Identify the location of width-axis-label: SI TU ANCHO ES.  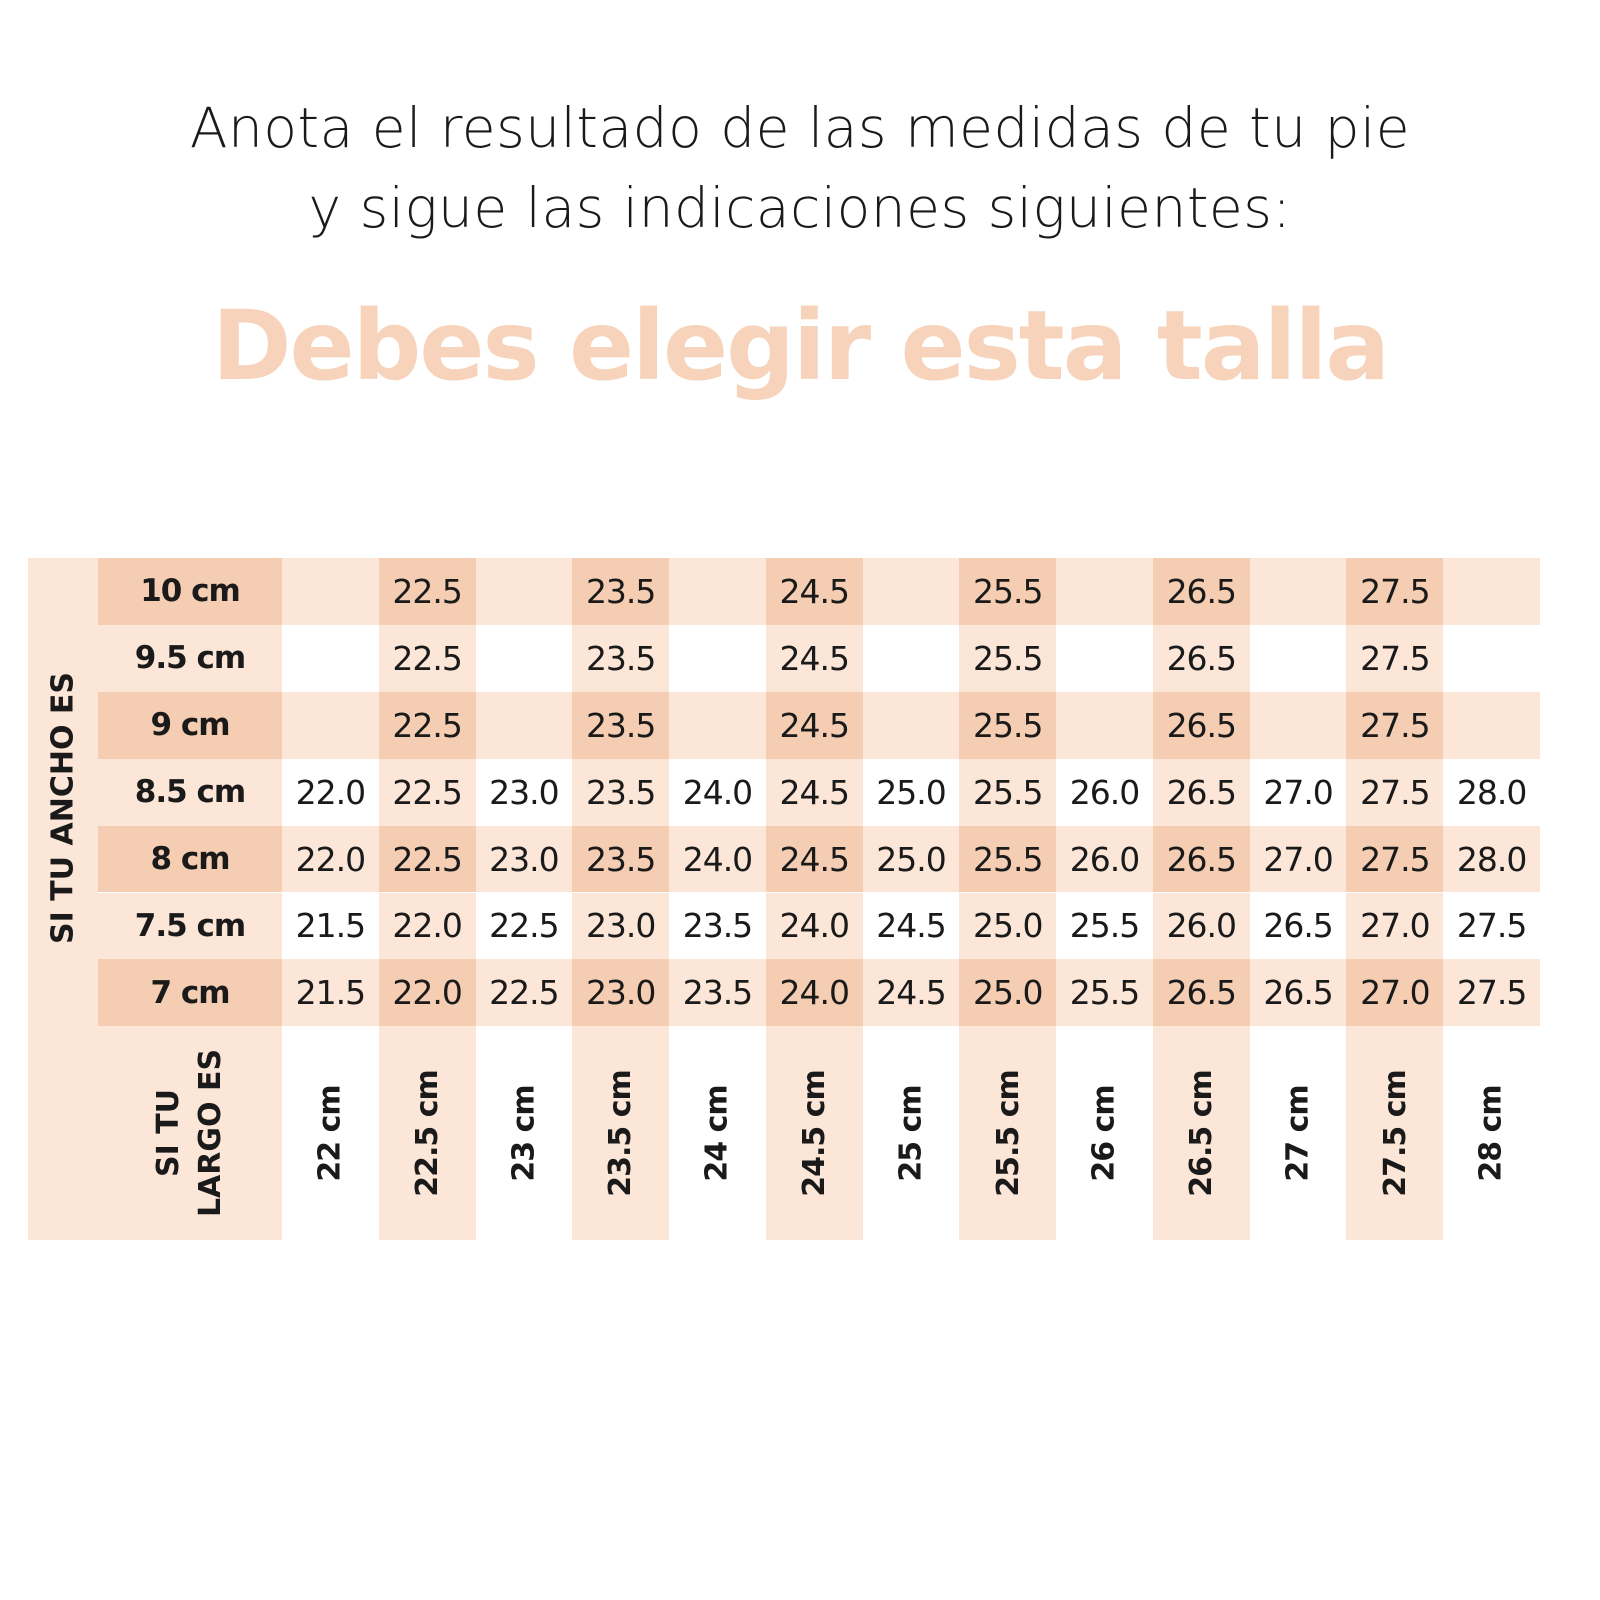
(63, 899).